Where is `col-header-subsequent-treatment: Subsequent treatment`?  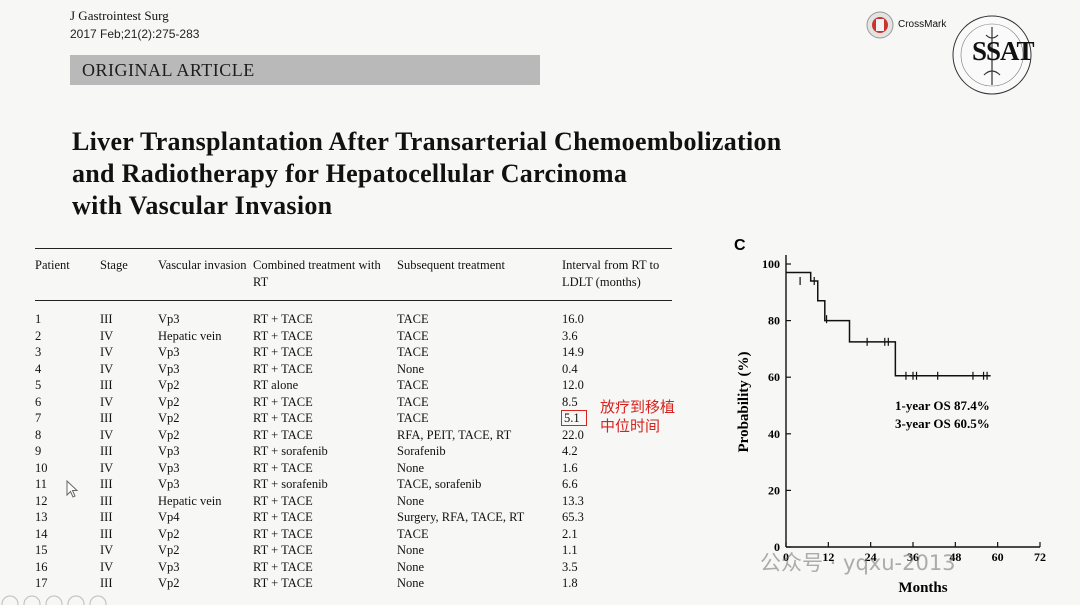 col-header-subsequent-treatment: Subsequent treatment is located at coordinates (451, 265).